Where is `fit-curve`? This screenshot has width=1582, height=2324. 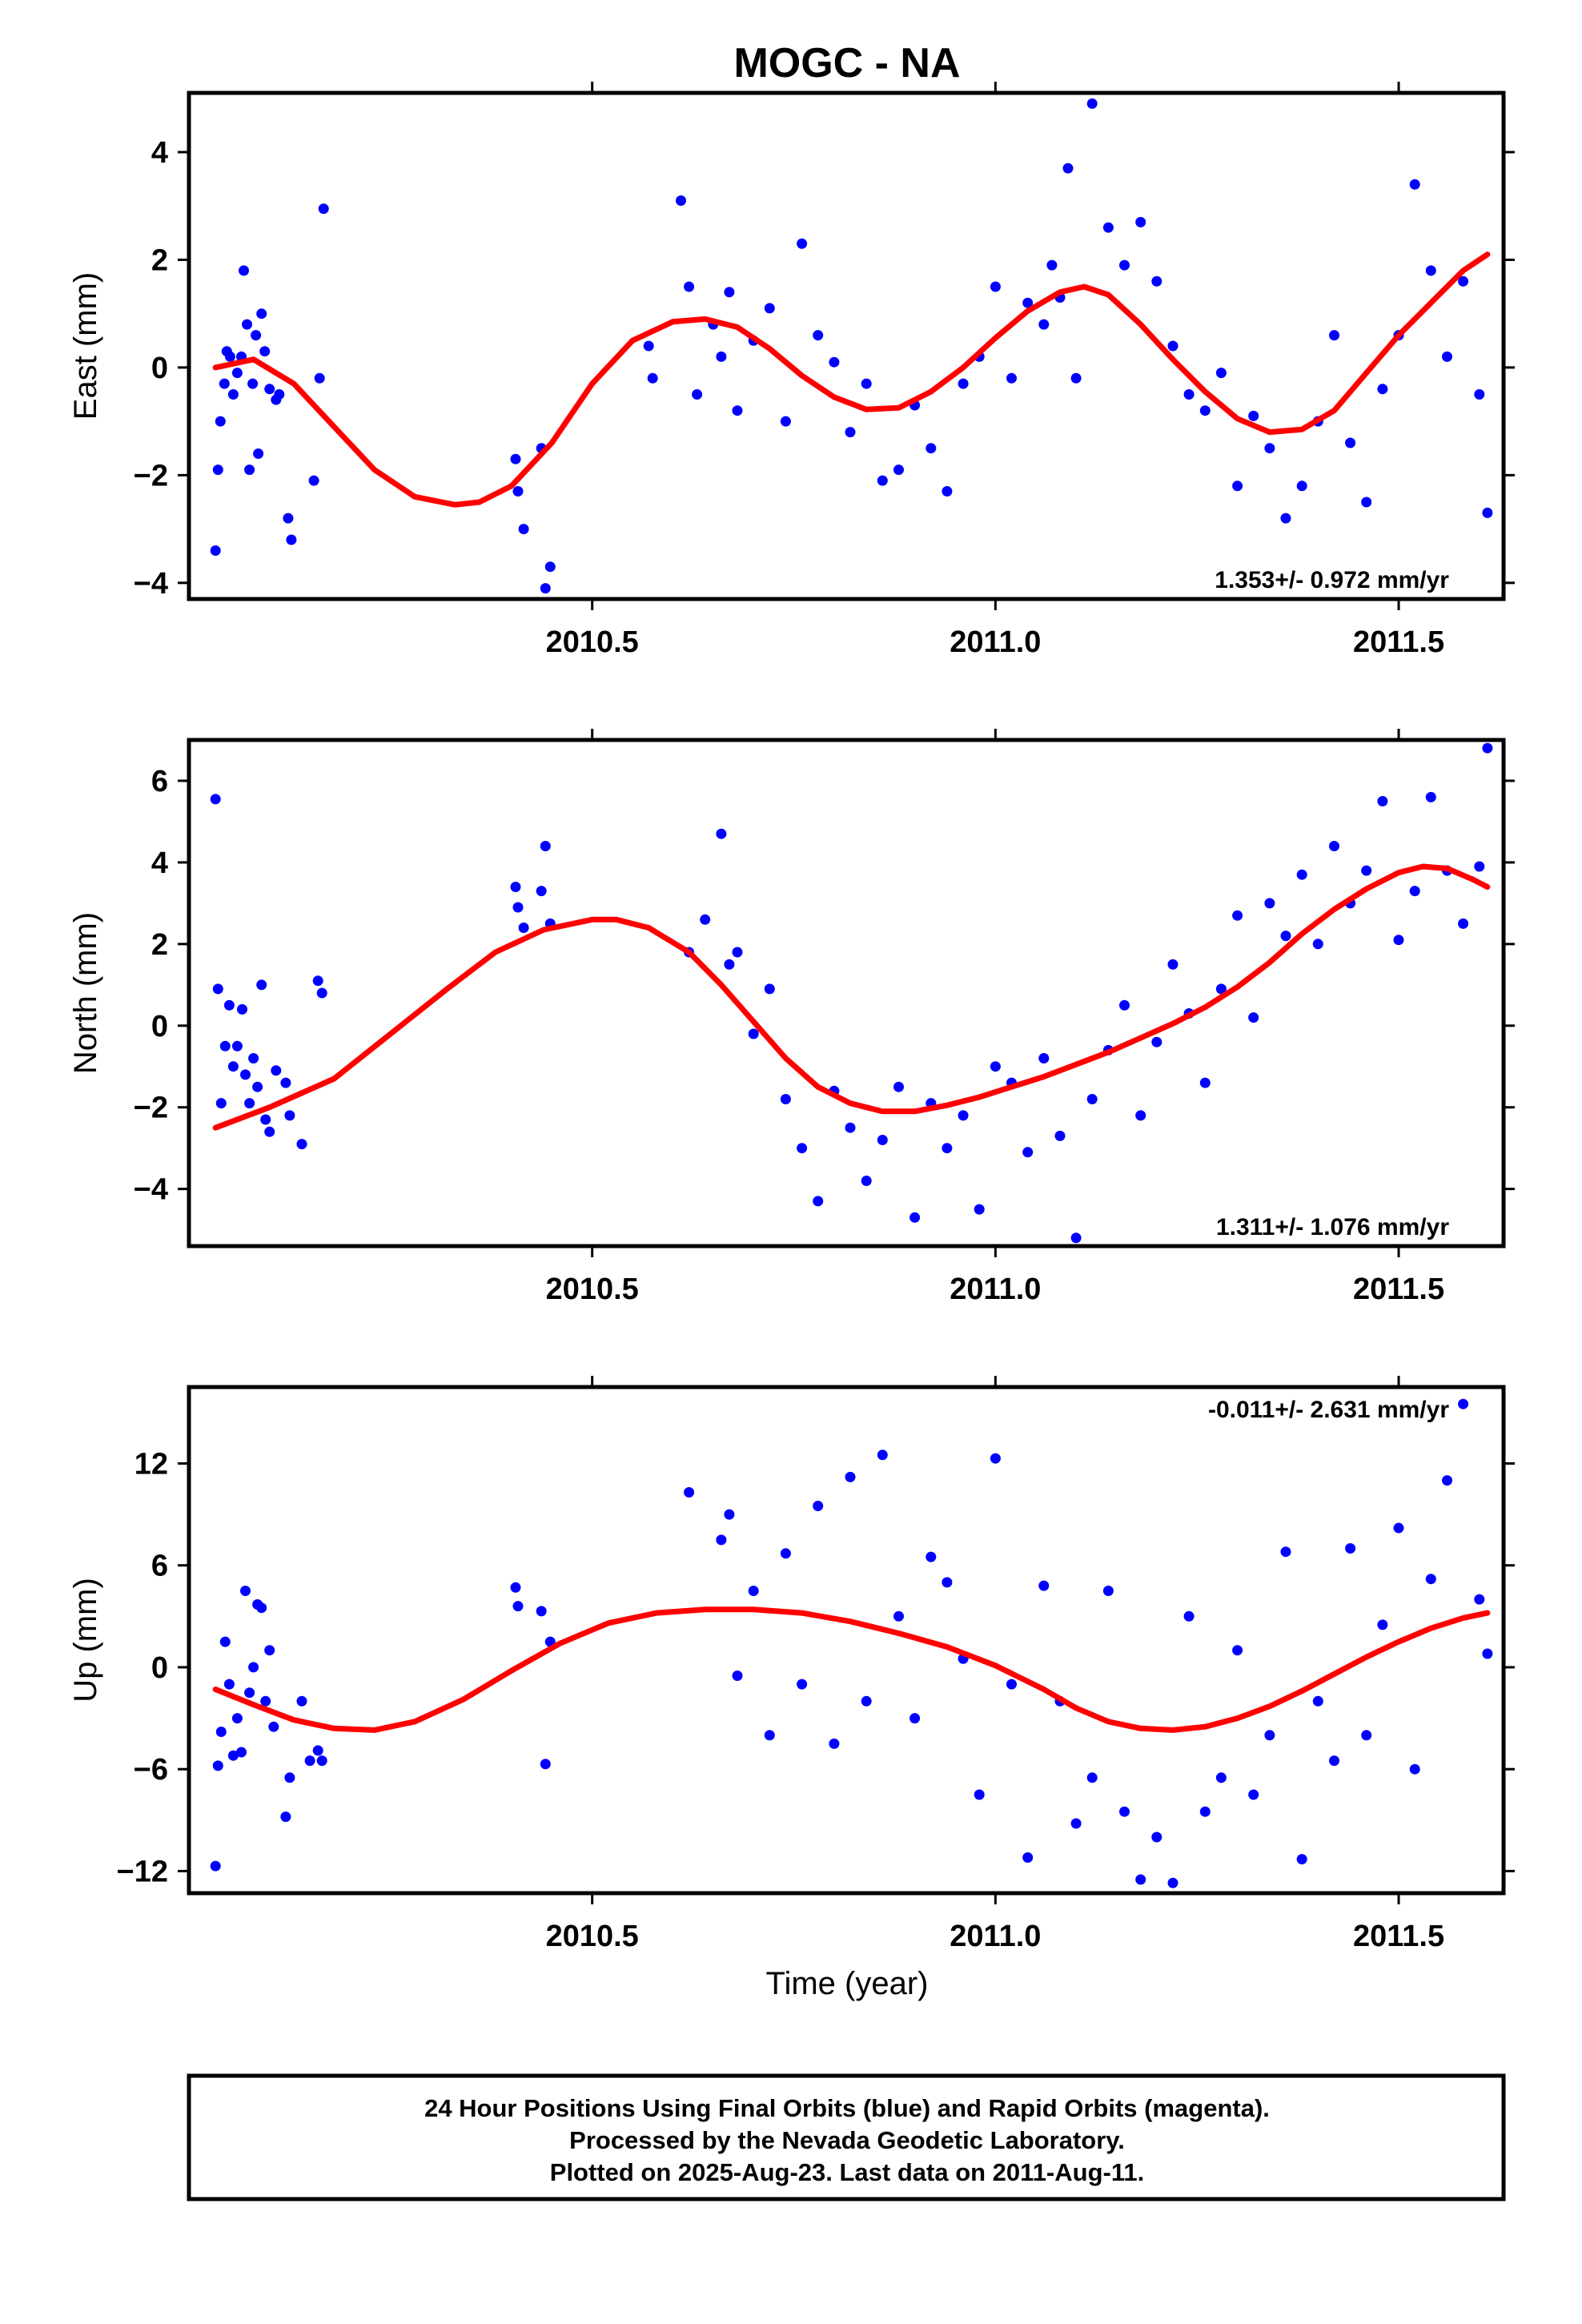 fit-curve is located at coordinates (851, 997).